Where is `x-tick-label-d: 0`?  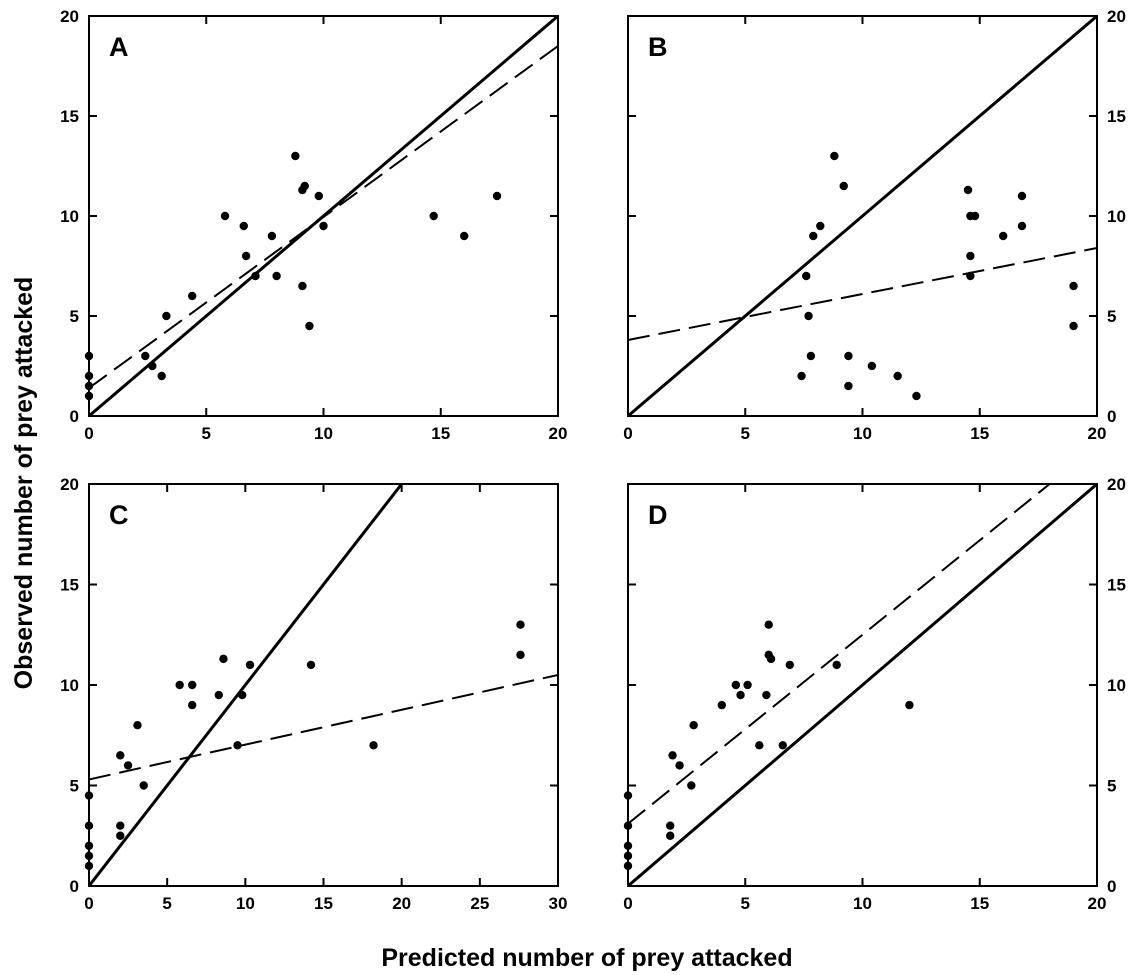
x-tick-label-d: 0 is located at coordinates (627, 903).